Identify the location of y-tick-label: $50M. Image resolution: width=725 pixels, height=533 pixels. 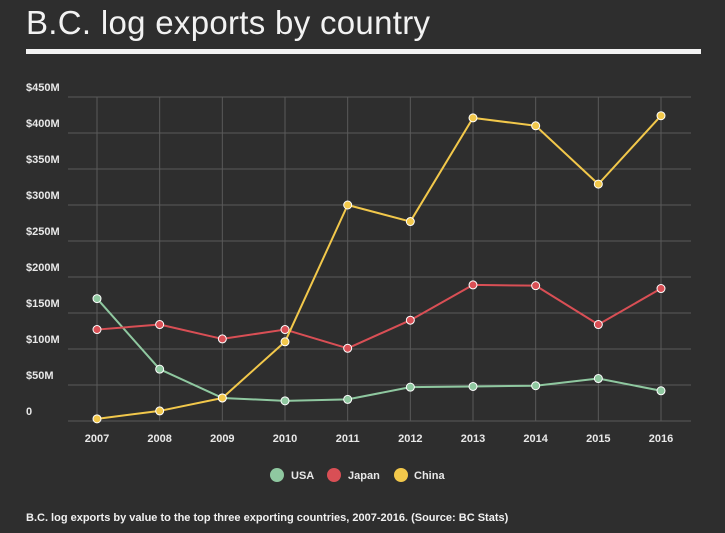
(40, 376).